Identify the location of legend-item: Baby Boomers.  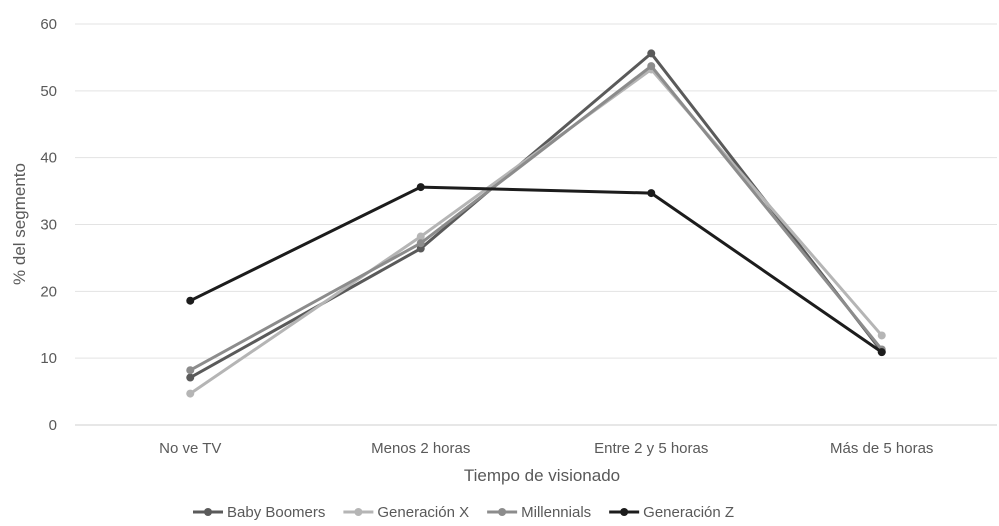
(259, 512).